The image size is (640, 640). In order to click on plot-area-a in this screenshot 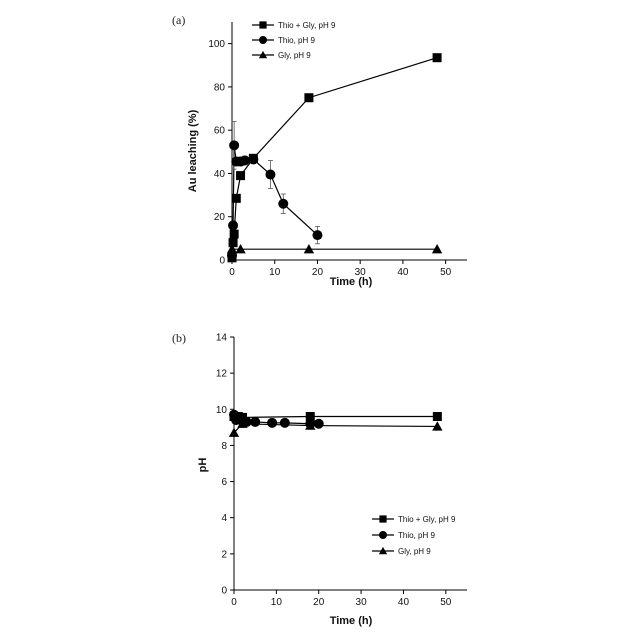, I will do `click(334, 157)`.